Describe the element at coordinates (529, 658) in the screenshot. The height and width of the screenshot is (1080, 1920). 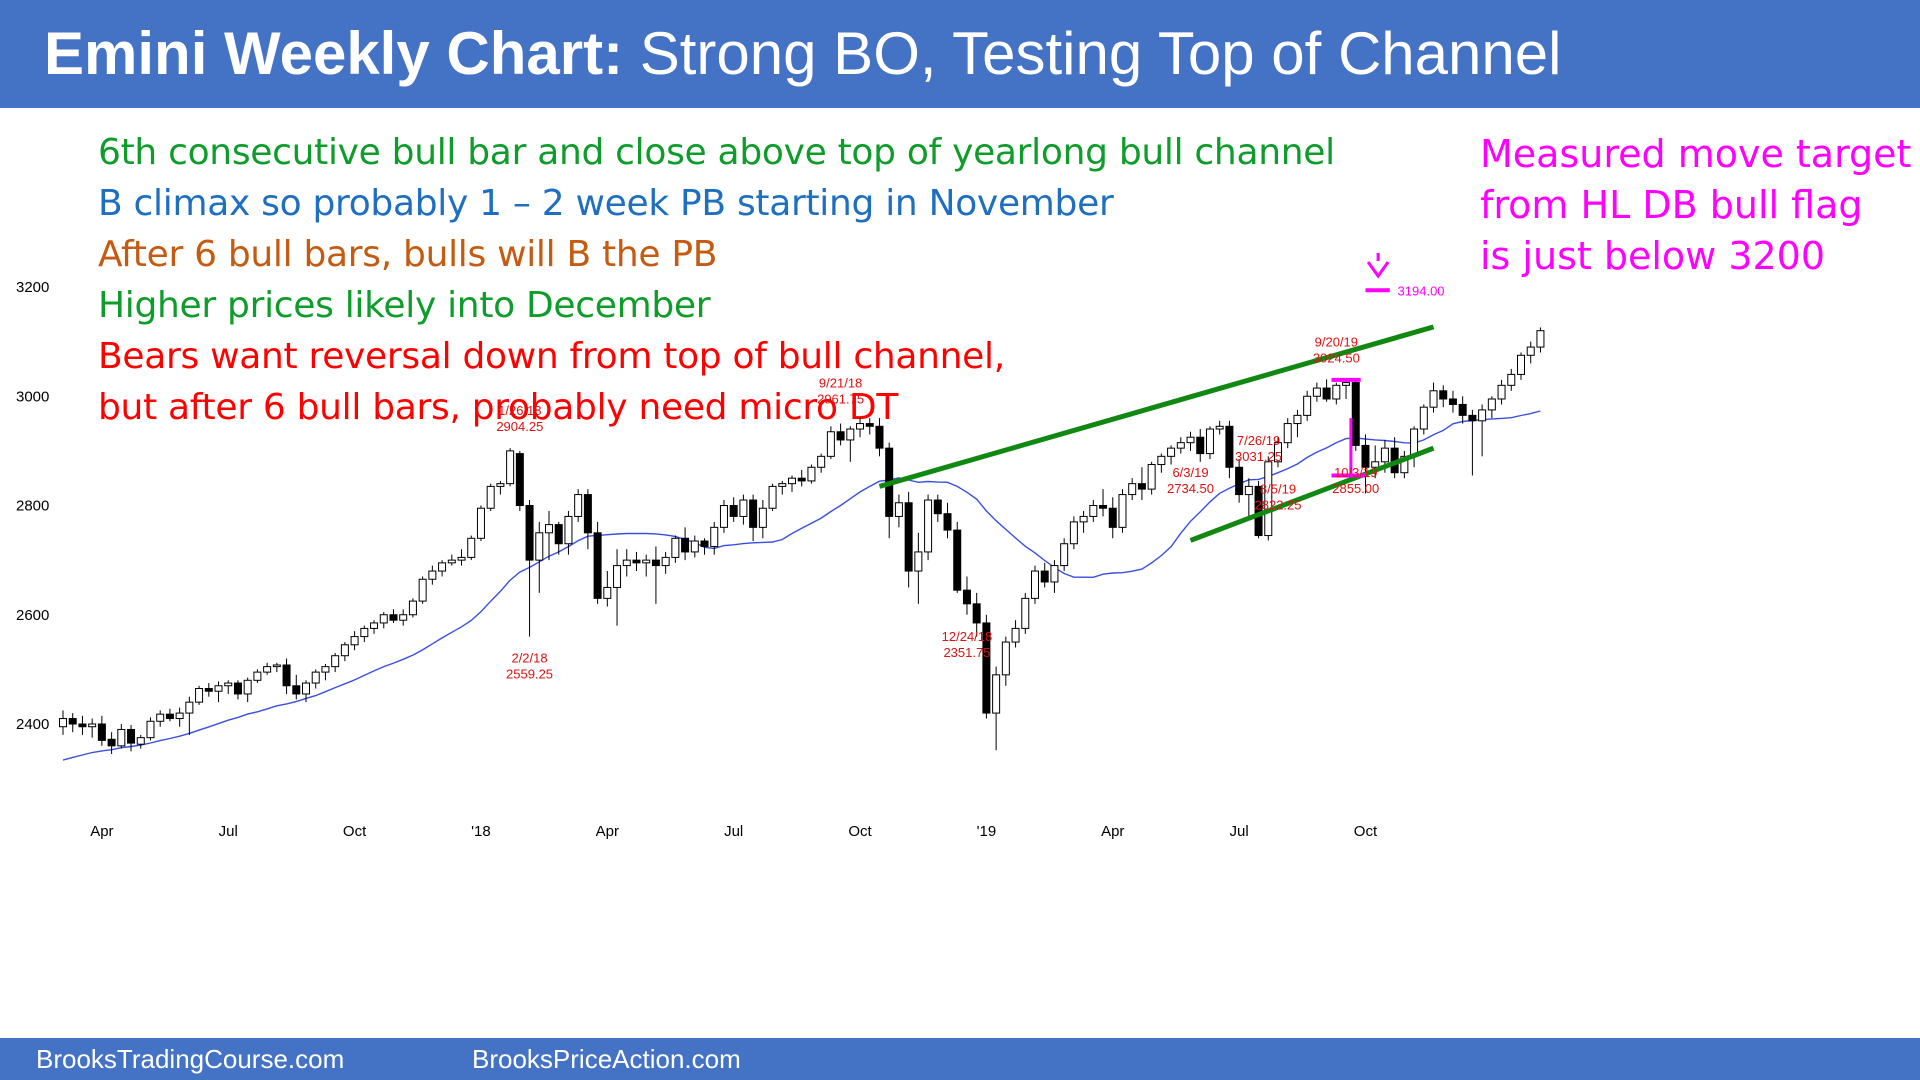
I see `annotation-date: 2/2/18` at that location.